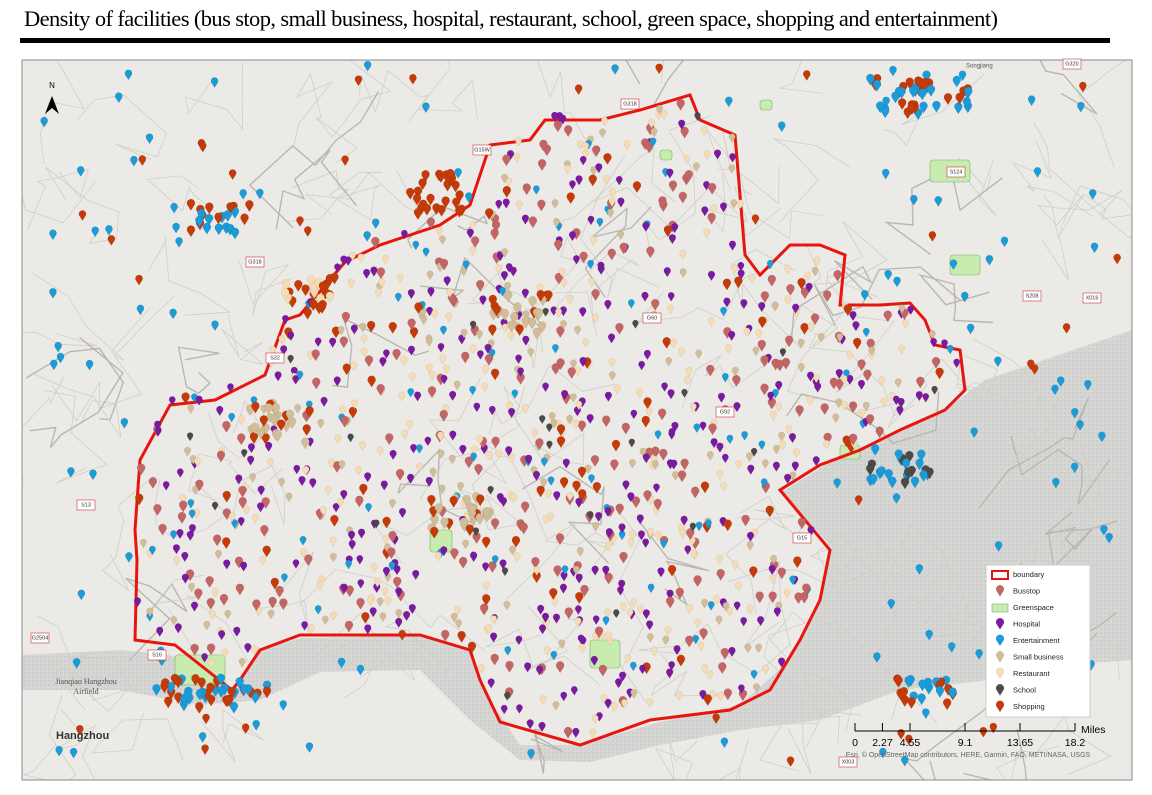  What do you see at coordinates (275, 358) in the screenshot?
I see `road-shield` at bounding box center [275, 358].